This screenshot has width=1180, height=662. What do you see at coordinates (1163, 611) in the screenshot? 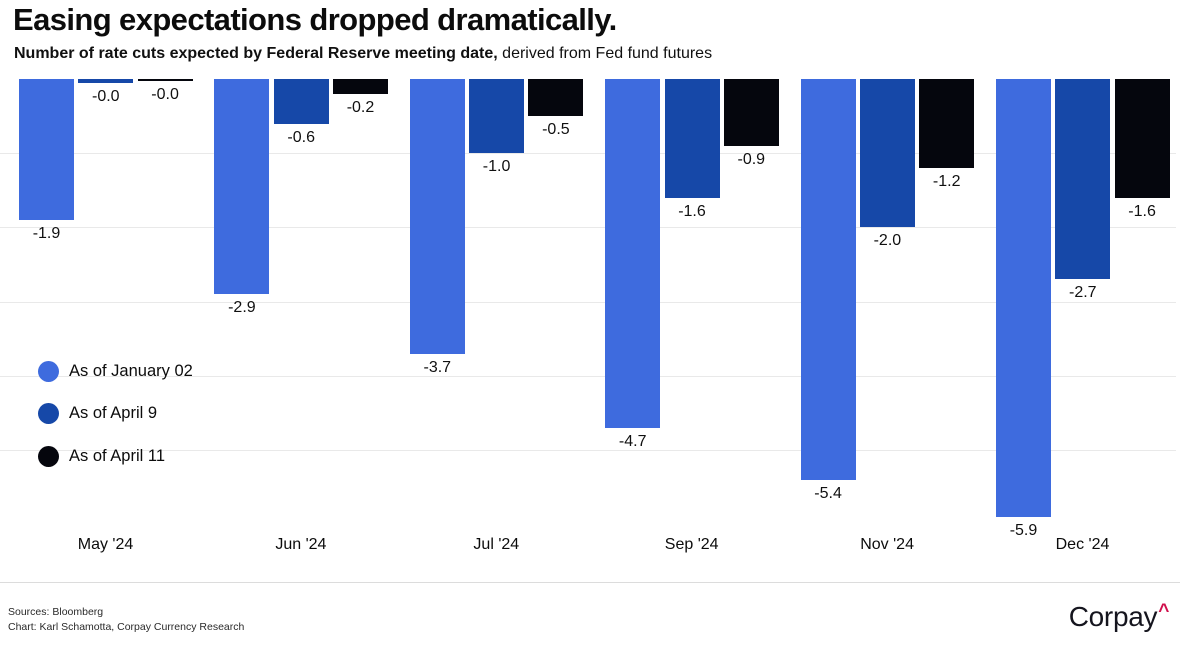
I see `corpay-caret-icon: ^` at bounding box center [1163, 611].